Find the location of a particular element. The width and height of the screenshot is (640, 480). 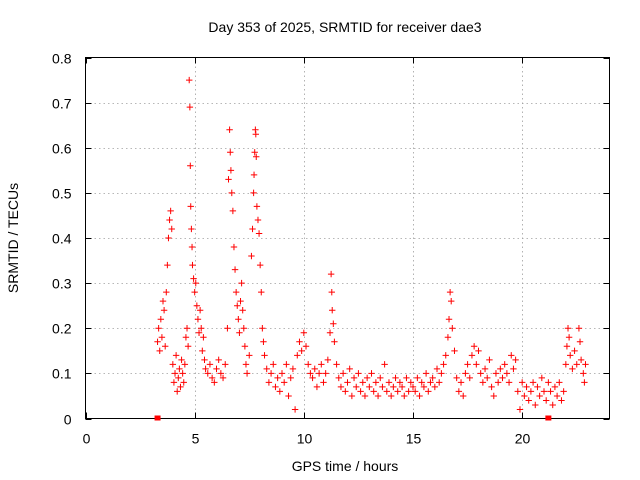

y-tick-label: 0.3 is located at coordinates (62, 284).